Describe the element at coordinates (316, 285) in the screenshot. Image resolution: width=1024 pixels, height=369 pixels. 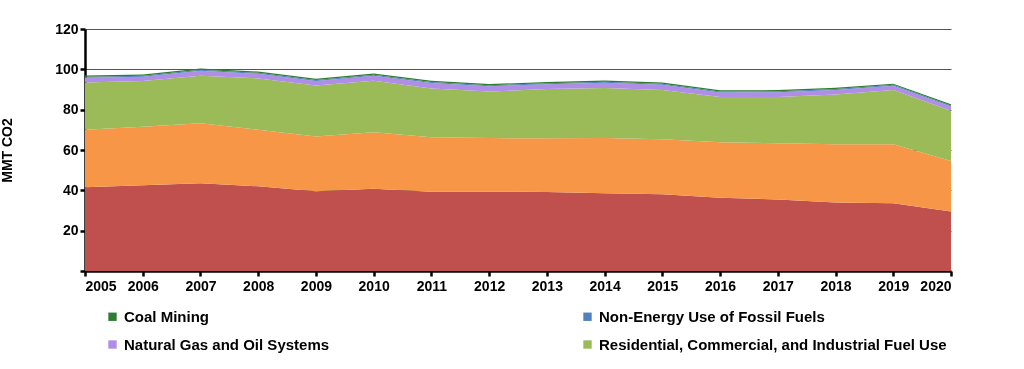
I see `x-tick-label: 2009` at that location.